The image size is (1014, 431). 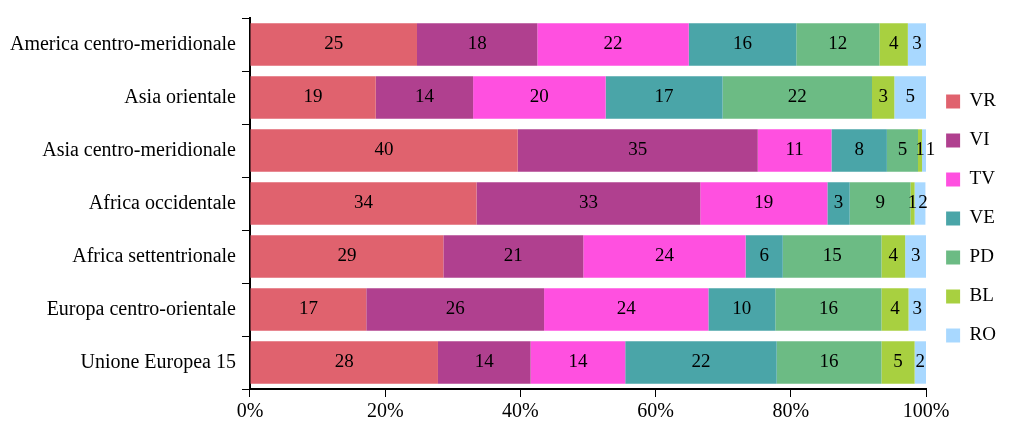 I want to click on data-label: 25, so click(x=334, y=43).